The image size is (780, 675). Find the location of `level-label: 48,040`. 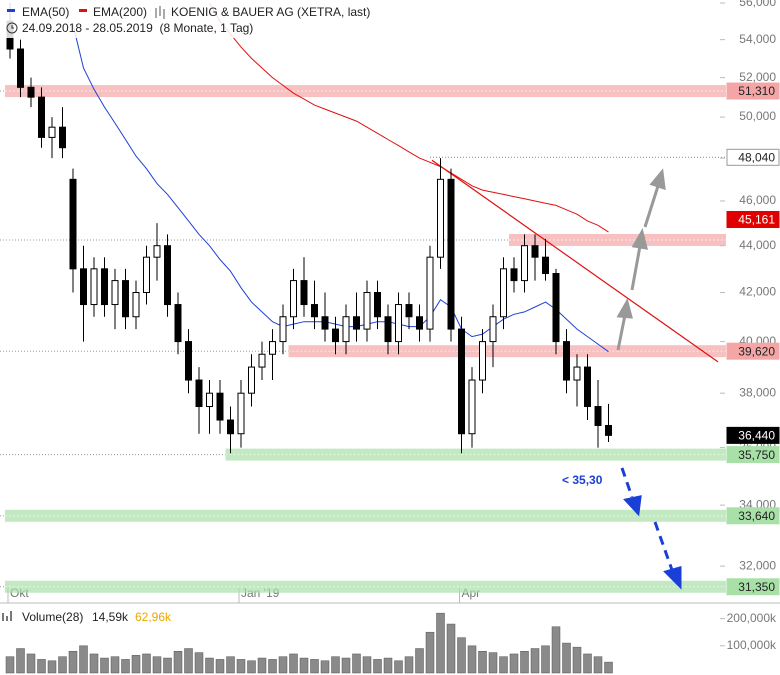

level-label: 48,040 is located at coordinates (756, 157).